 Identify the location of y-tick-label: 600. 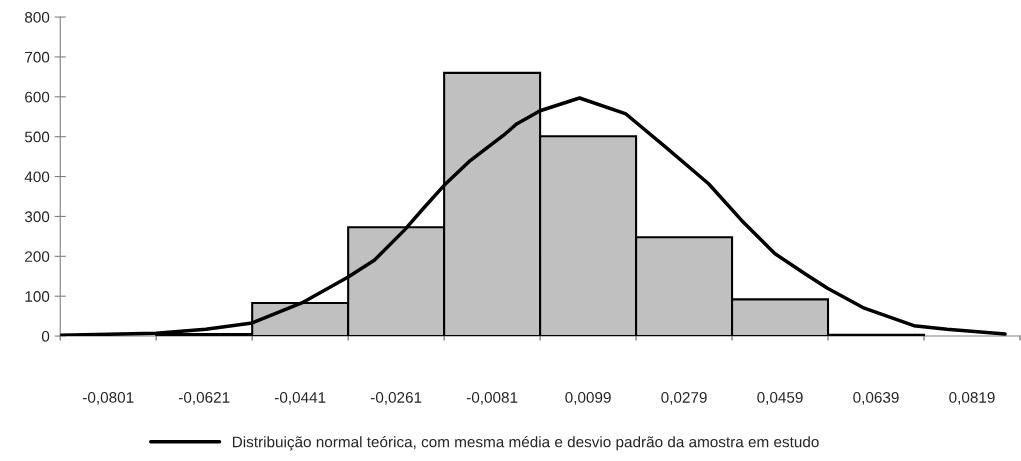
(37, 97).